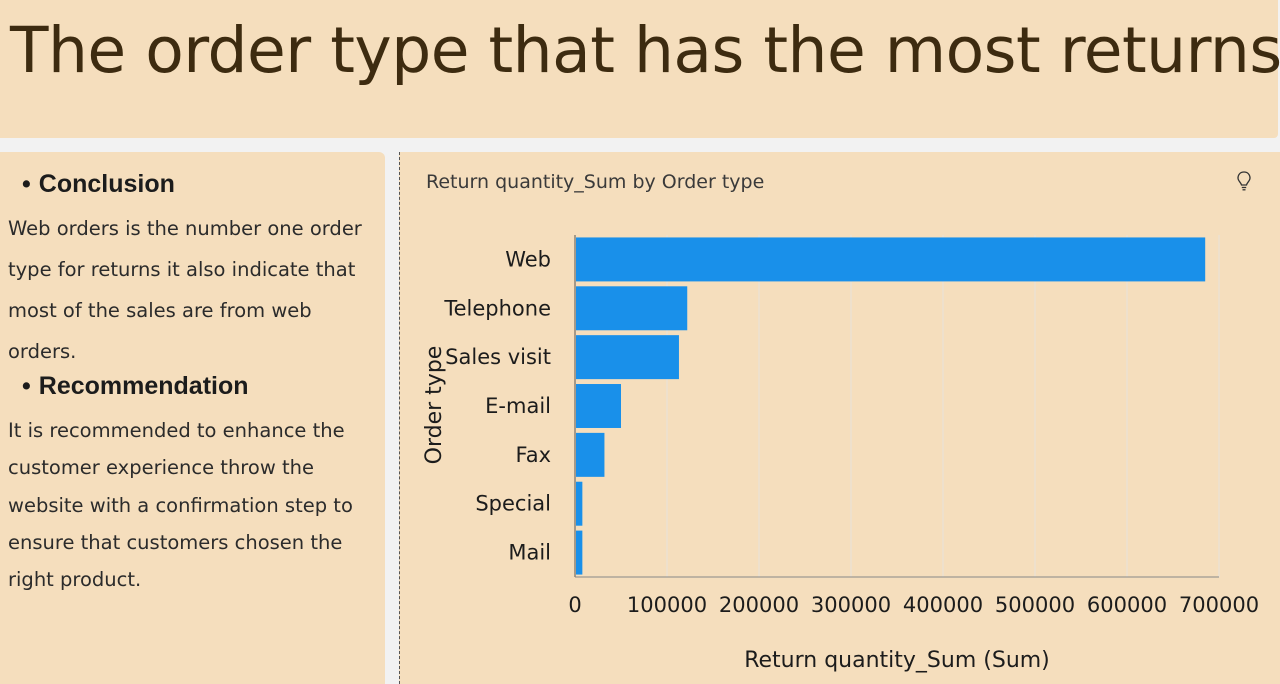 The width and height of the screenshot is (1280, 684). I want to click on x-tick-label: 0, so click(574, 605).